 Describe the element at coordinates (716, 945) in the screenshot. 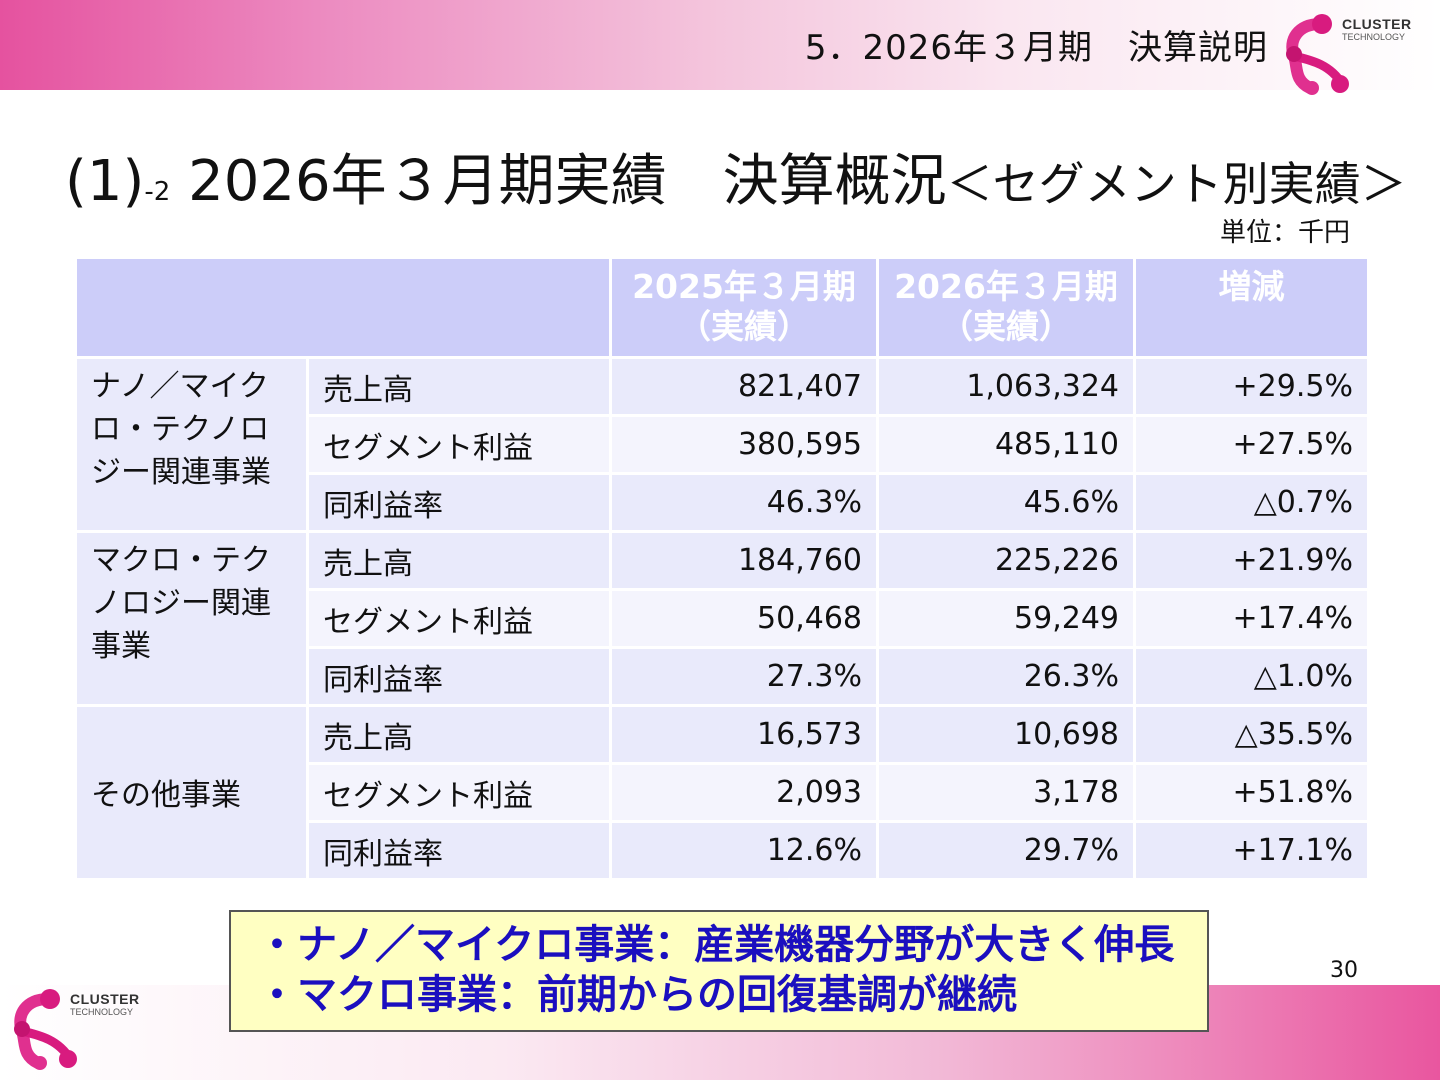

I see `note-line: ・ナノ／マイクロ事業：産業機器分野が大きく伸長` at that location.